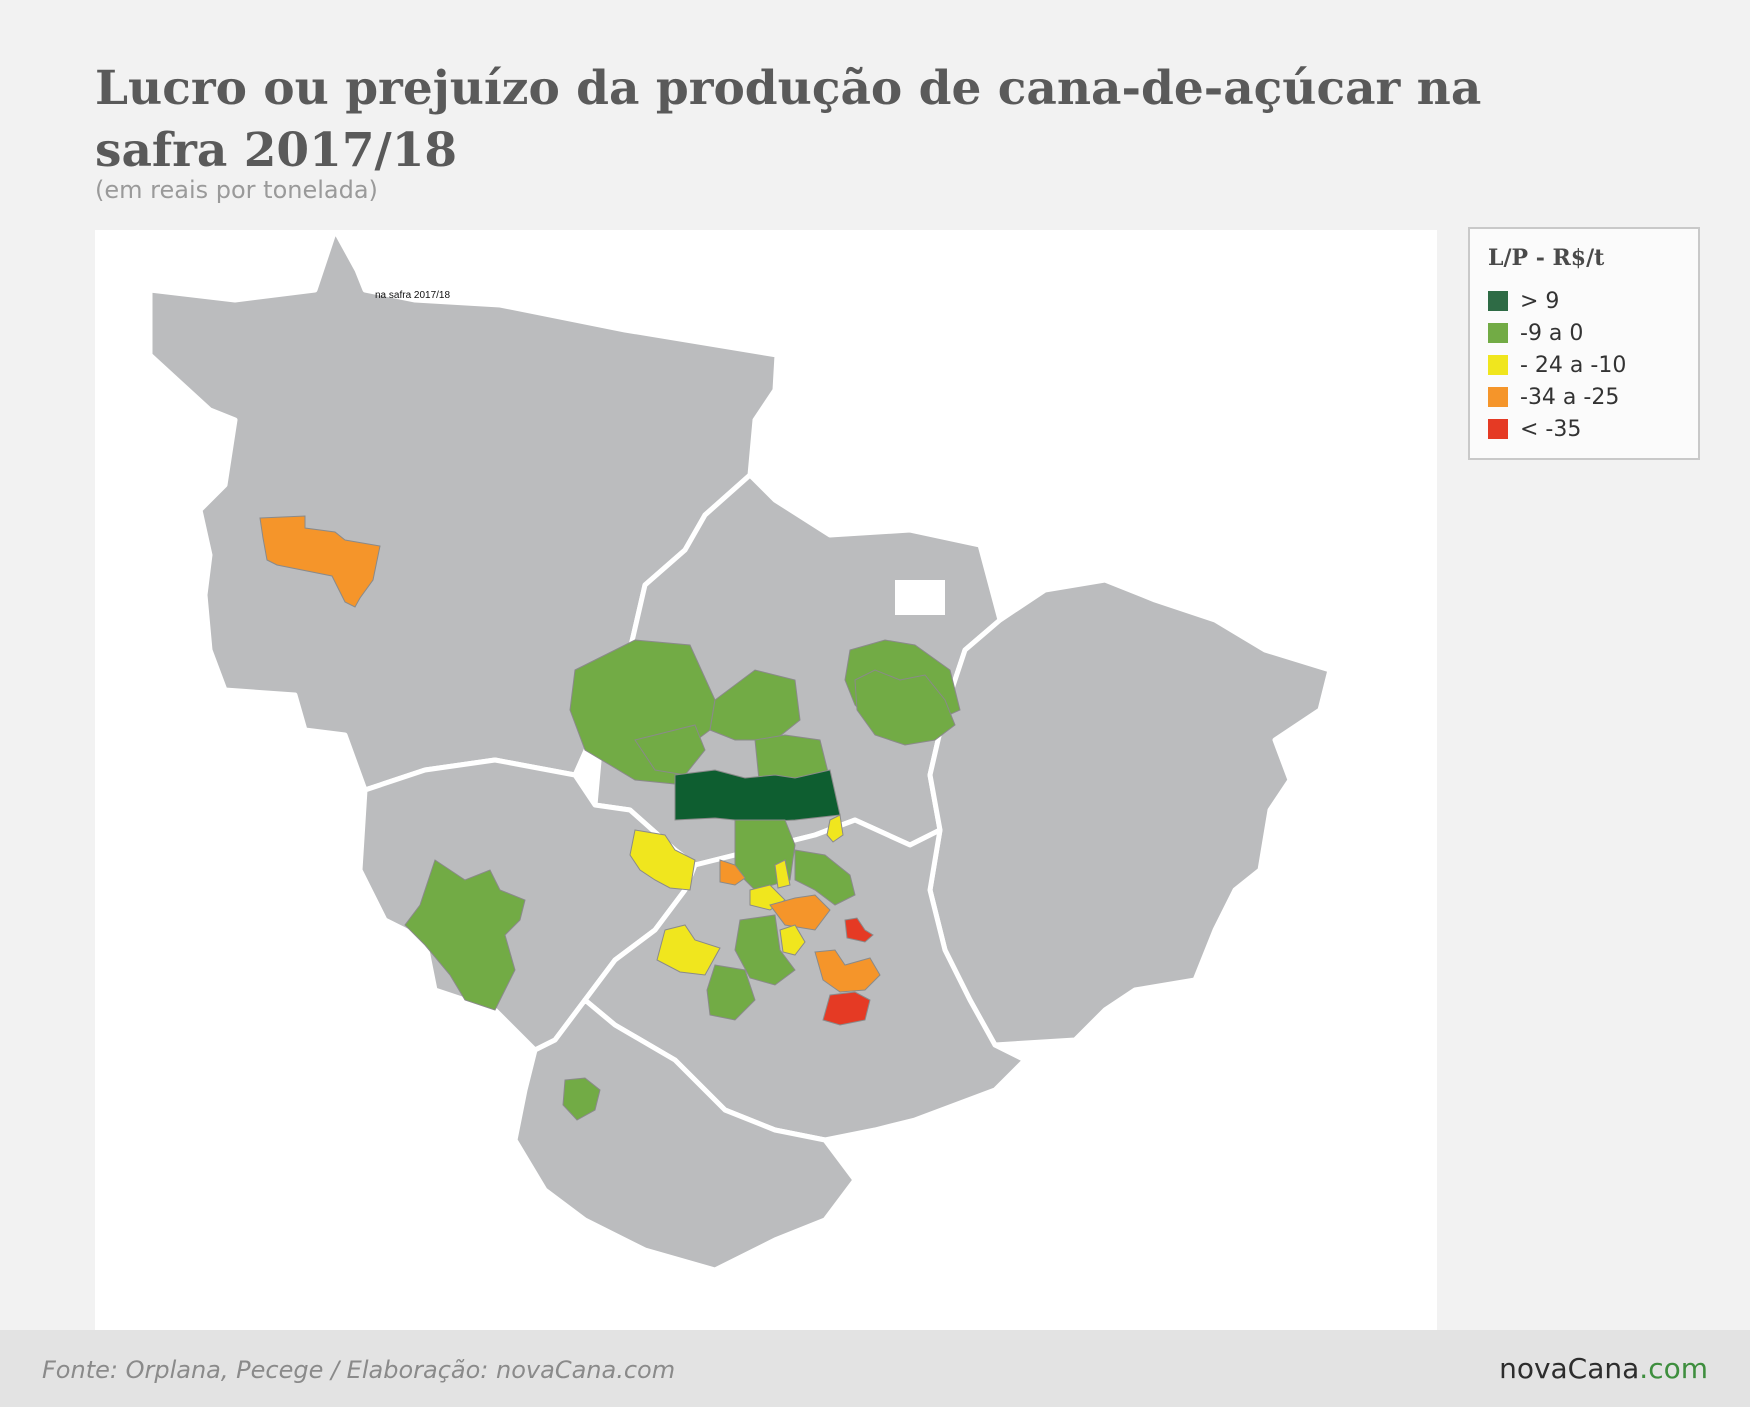 Image resolution: width=1750 pixels, height=1407 pixels. I want to click on region-red-sp-east, so click(859, 930).